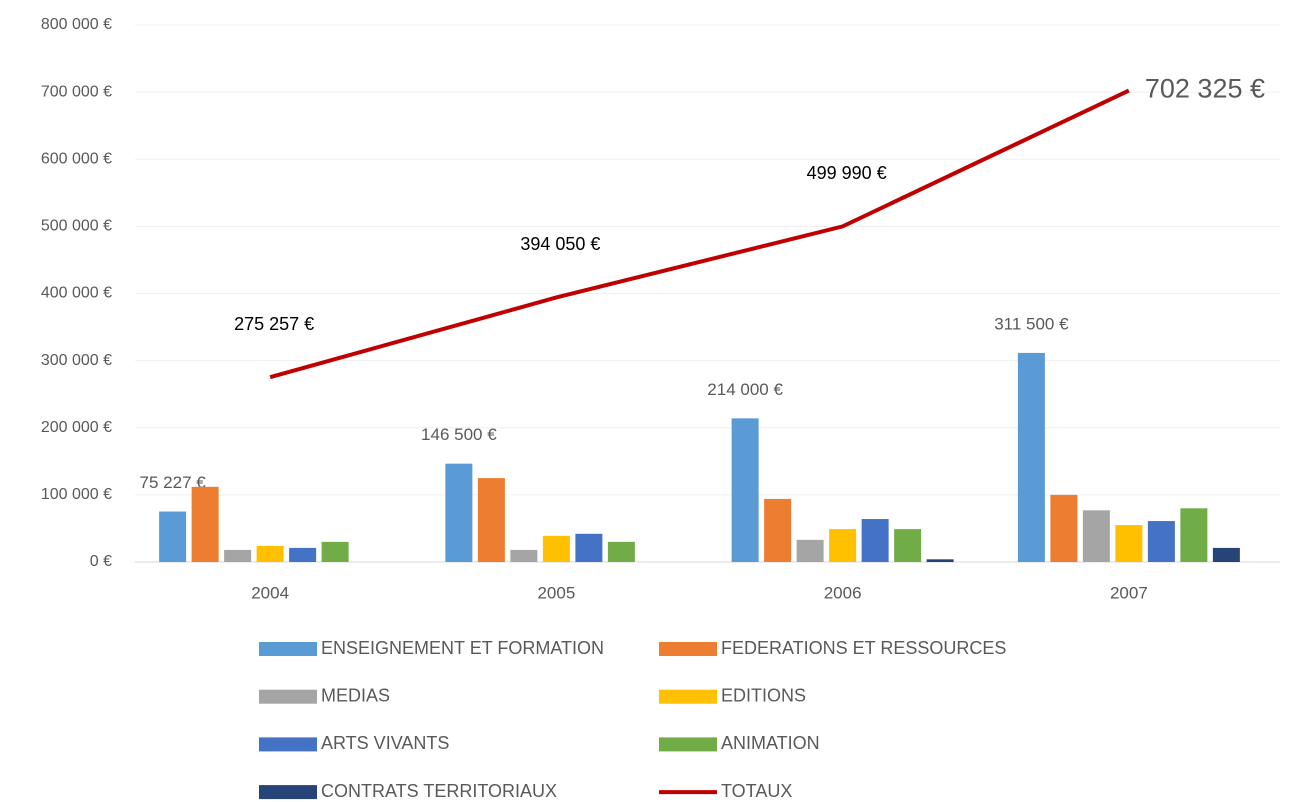 The width and height of the screenshot is (1306, 802). Describe the element at coordinates (560, 244) in the screenshot. I see `data-label: 394 050 €` at that location.